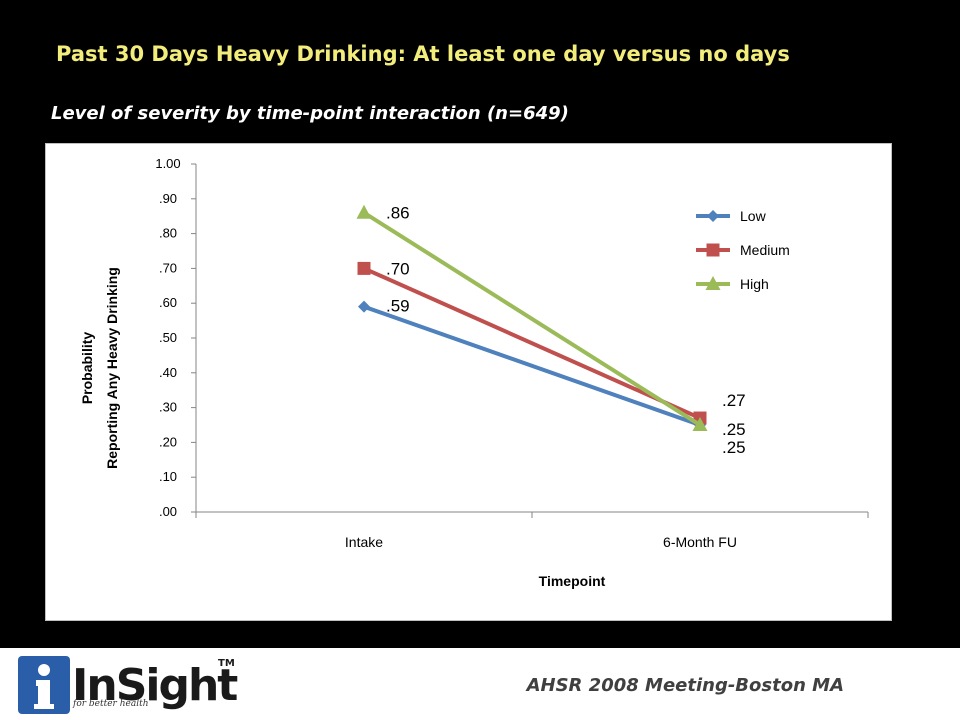 The height and width of the screenshot is (720, 960). What do you see at coordinates (44, 685) in the screenshot?
I see `info-logo-icon` at bounding box center [44, 685].